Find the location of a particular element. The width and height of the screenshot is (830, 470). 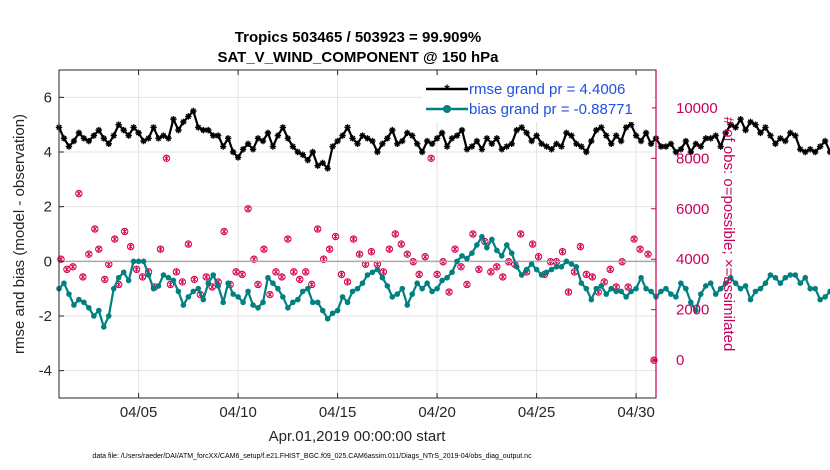

x-tick-label: 04/25 is located at coordinates (537, 412).